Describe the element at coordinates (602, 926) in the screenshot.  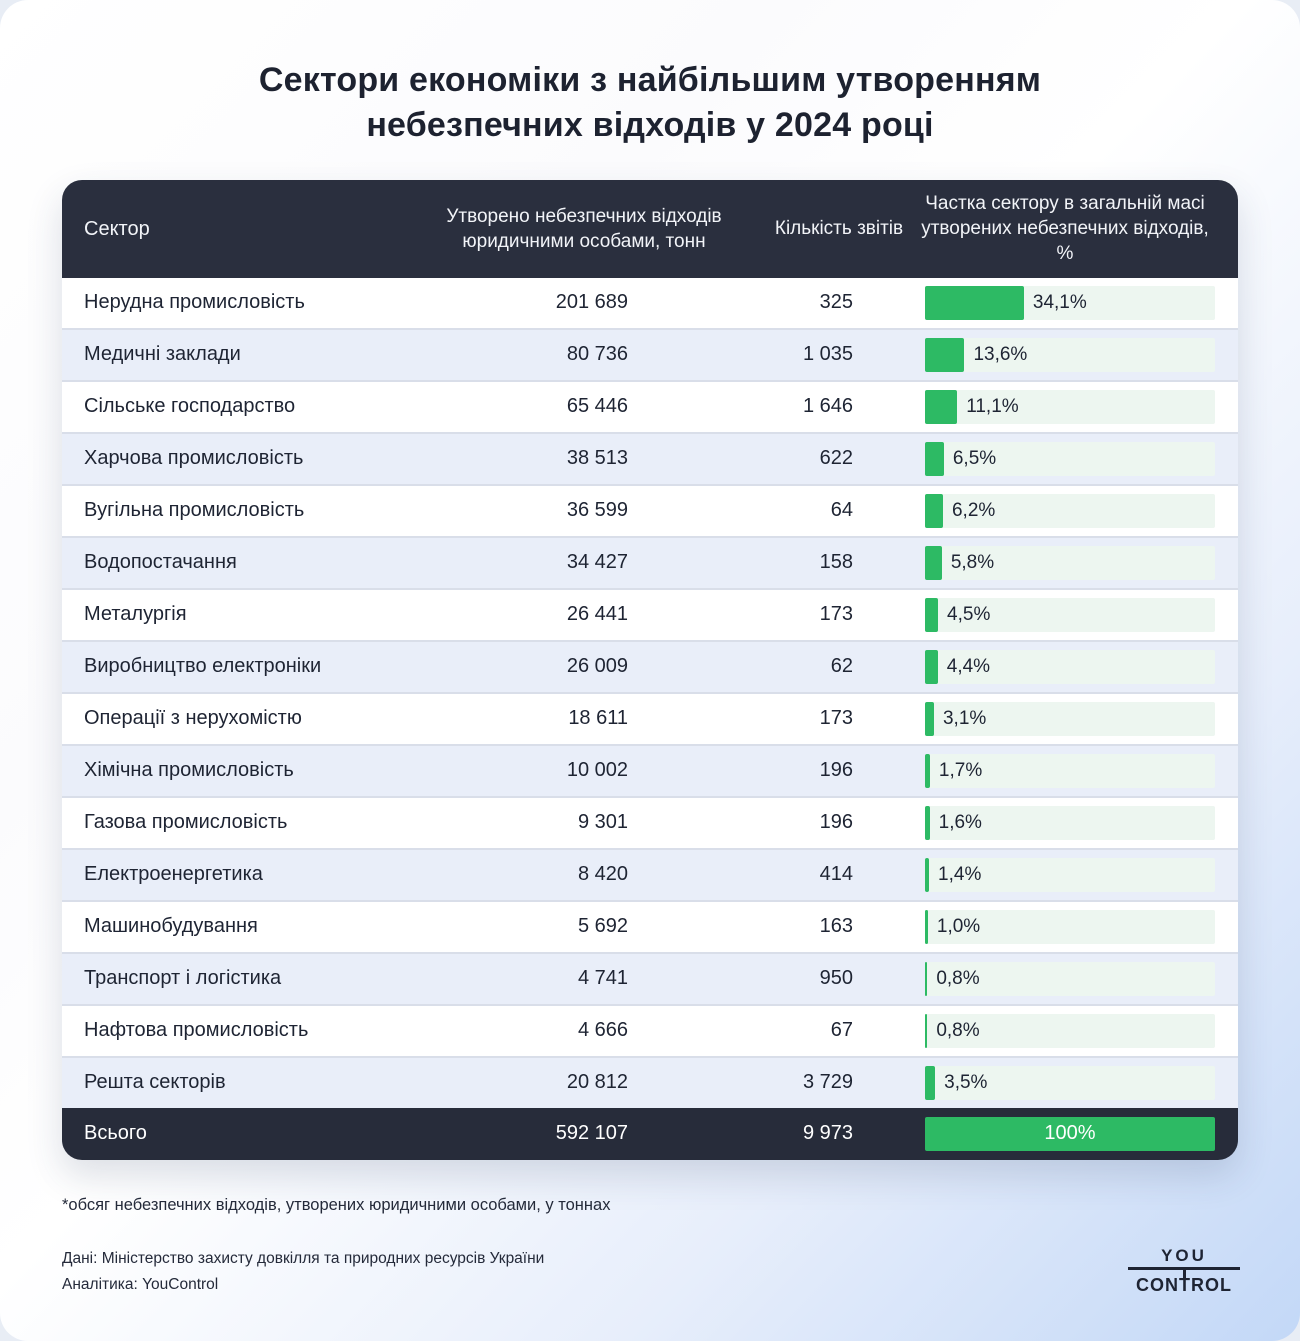
I see `tons-value: 5 692` at that location.